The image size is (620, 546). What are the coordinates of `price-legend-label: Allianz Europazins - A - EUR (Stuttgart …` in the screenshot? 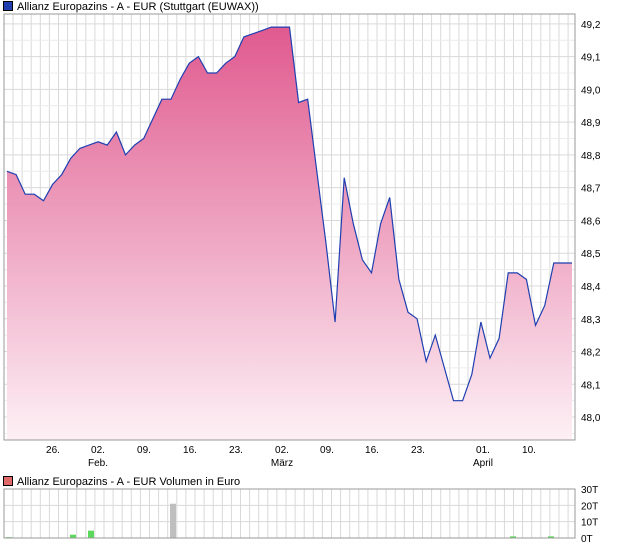 It's located at (138, 7).